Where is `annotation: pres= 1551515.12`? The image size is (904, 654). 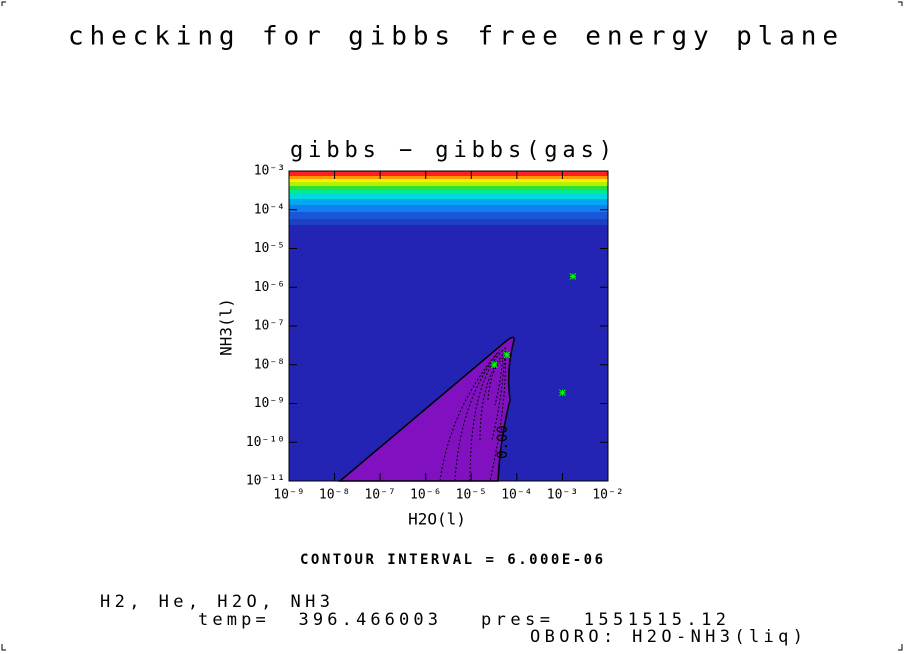 annotation: pres= 1551515.12 is located at coordinates (603, 620).